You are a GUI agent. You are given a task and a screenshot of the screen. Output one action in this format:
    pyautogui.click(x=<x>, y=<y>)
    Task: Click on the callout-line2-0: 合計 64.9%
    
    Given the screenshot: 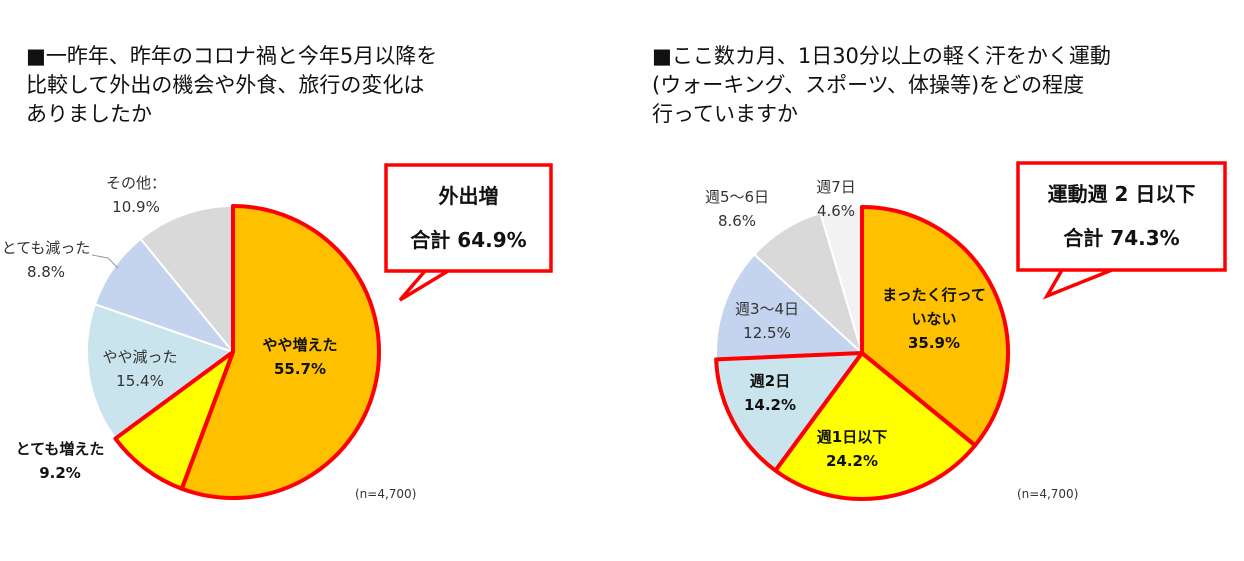 What is the action you would take?
    pyautogui.click(x=468, y=240)
    